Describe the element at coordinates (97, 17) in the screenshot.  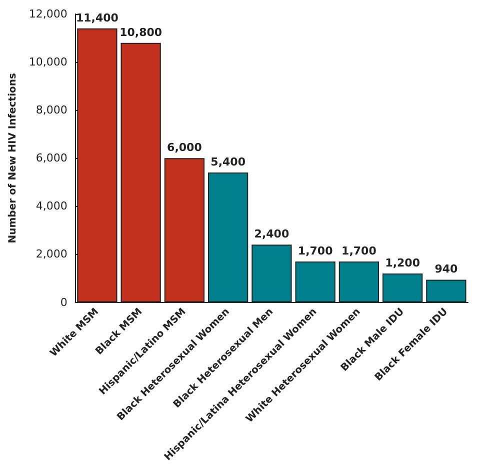
I see `data-label: 11,400` at that location.